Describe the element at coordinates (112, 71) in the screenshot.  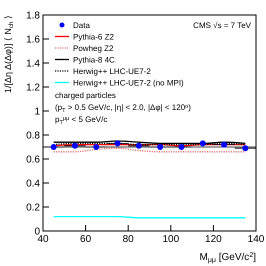
I see `legend-label: Herwig++ LHC-UE7-2` at that location.